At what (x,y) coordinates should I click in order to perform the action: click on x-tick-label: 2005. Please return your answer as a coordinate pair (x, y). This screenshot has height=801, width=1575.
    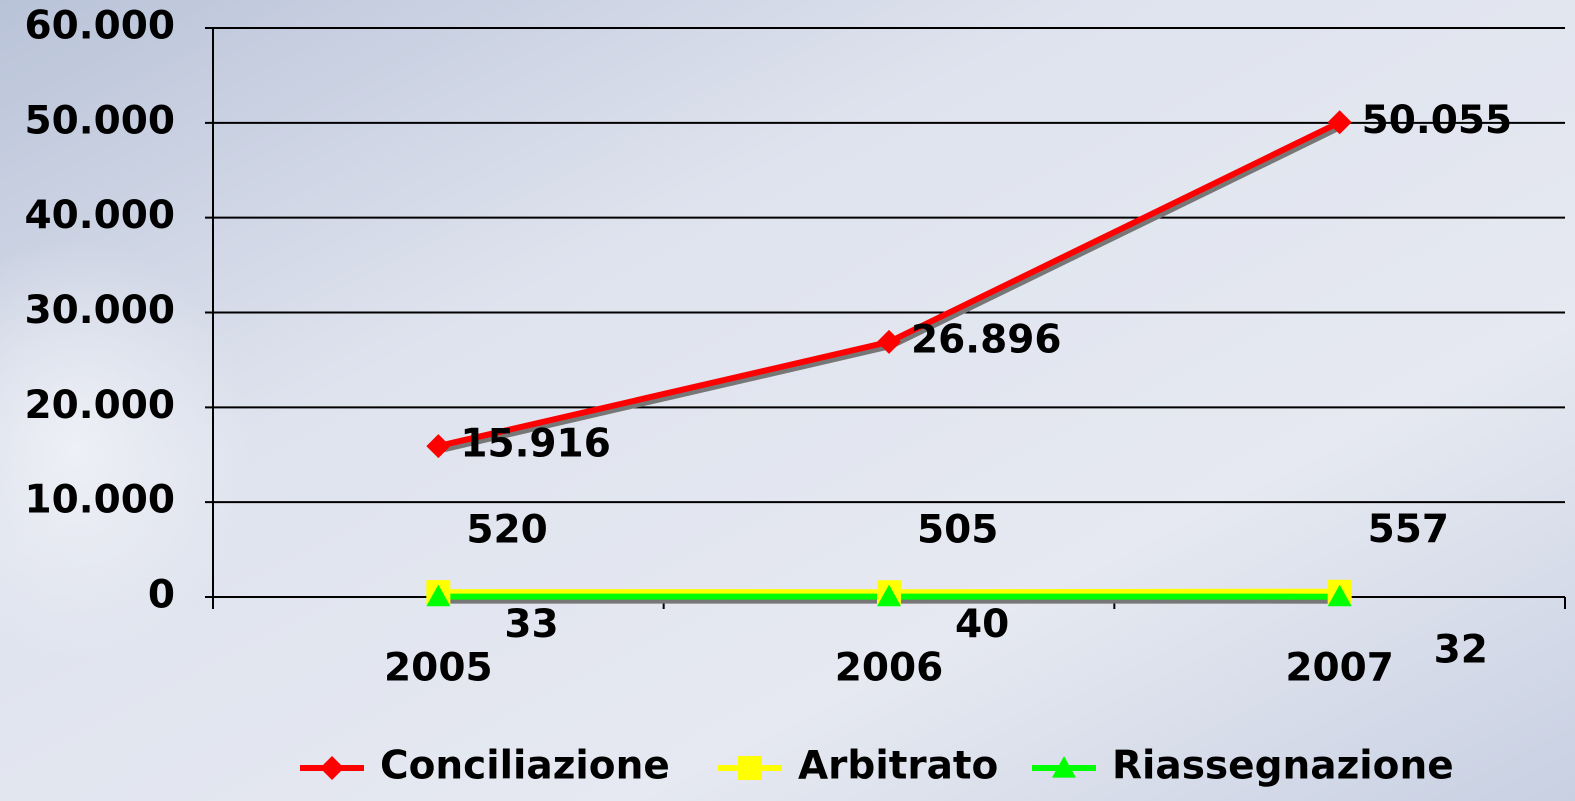
    Looking at the image, I should click on (438, 668).